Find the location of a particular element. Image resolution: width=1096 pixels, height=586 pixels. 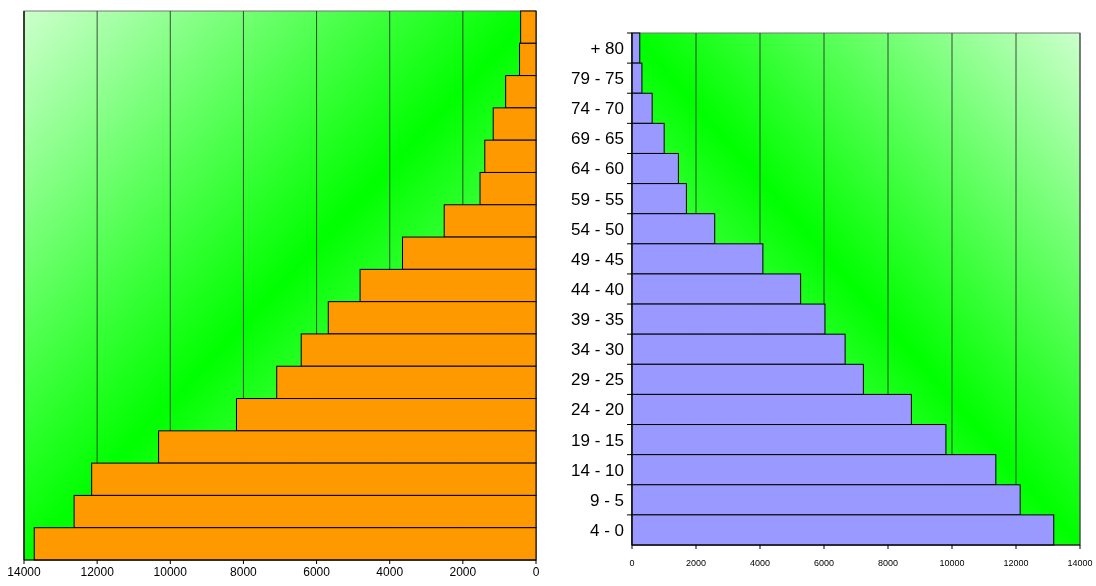

y-tick-label: 14 - 10 is located at coordinates (597, 470).